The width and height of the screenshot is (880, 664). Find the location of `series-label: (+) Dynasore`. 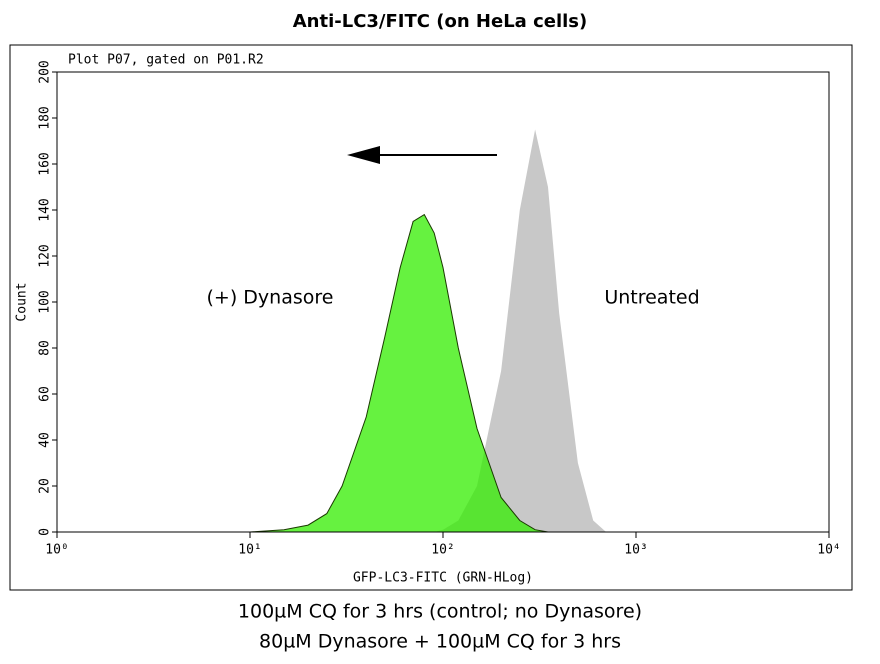

series-label: (+) Dynasore is located at coordinates (270, 298).